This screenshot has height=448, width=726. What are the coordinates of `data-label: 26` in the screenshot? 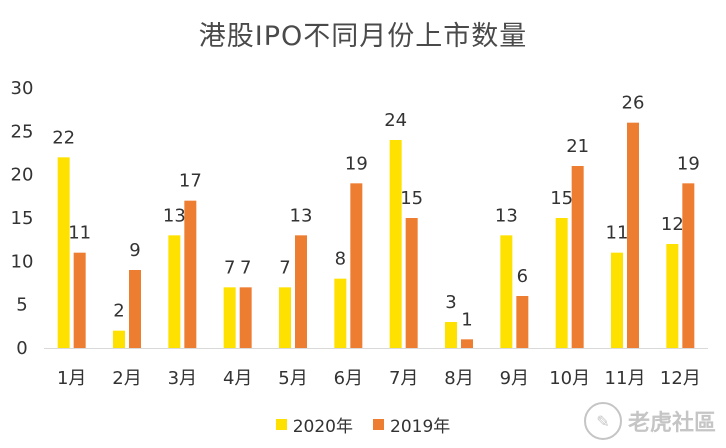 It's located at (633, 103).